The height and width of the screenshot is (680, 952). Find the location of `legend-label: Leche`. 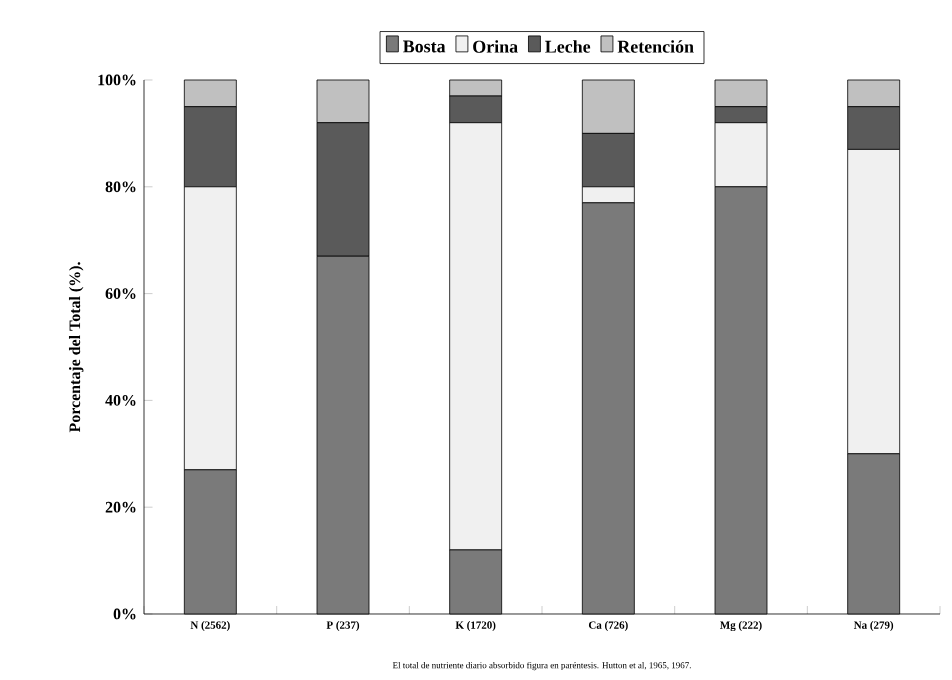

legend-label: Leche is located at coordinates (568, 46).